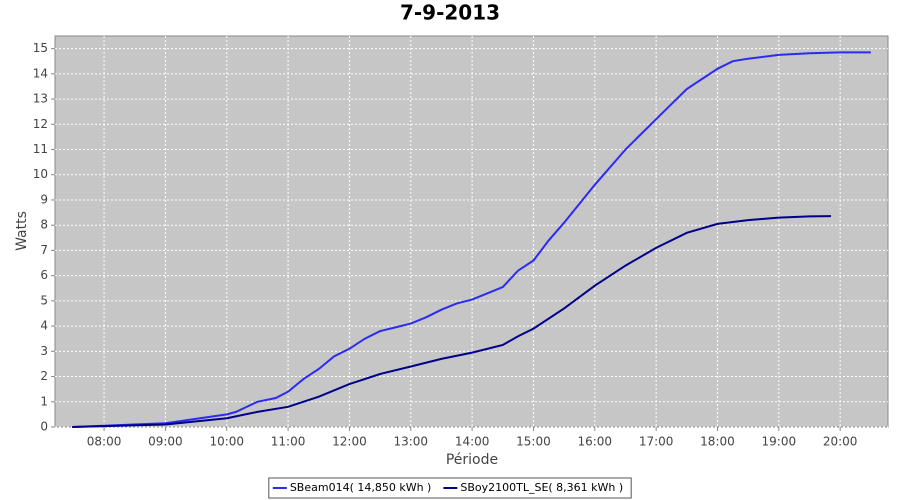 The image size is (900, 500). Describe the element at coordinates (44, 326) in the screenshot. I see `y-tick-label: 4` at that location.